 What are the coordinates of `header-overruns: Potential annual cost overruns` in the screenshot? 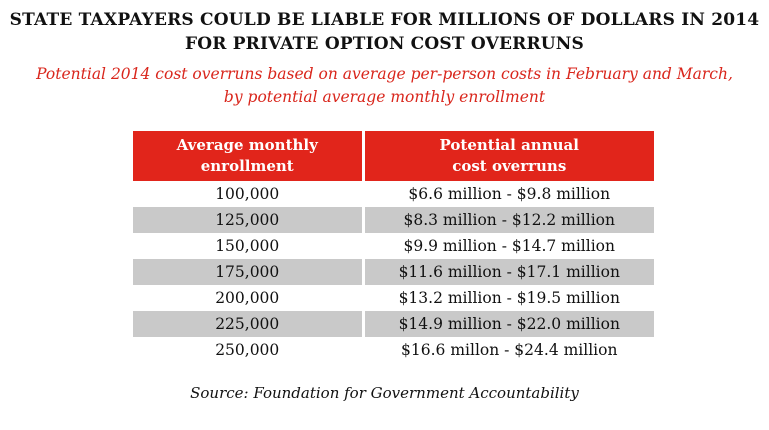 It's located at (507, 156).